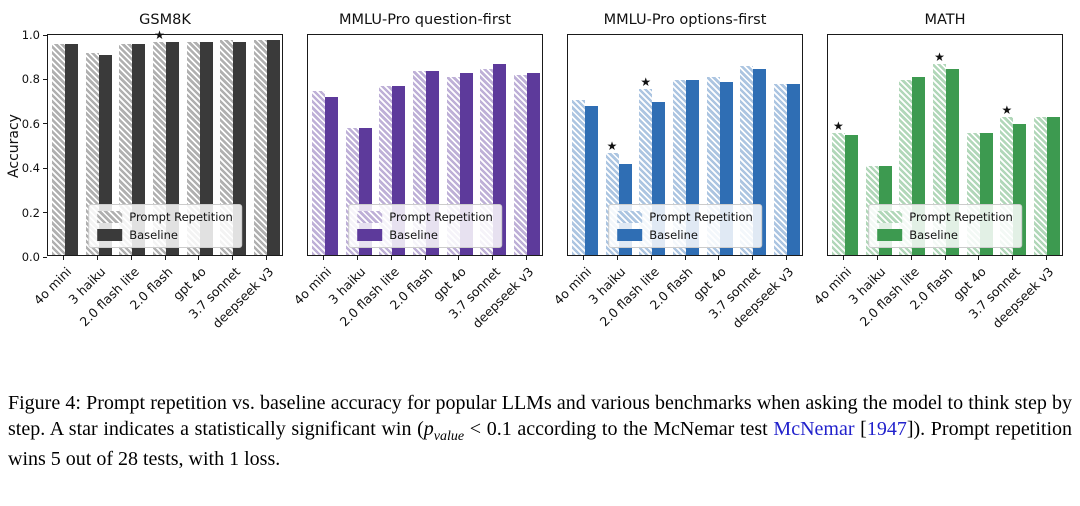  What do you see at coordinates (945, 20) in the screenshot?
I see `chart-title: MATH` at bounding box center [945, 20].